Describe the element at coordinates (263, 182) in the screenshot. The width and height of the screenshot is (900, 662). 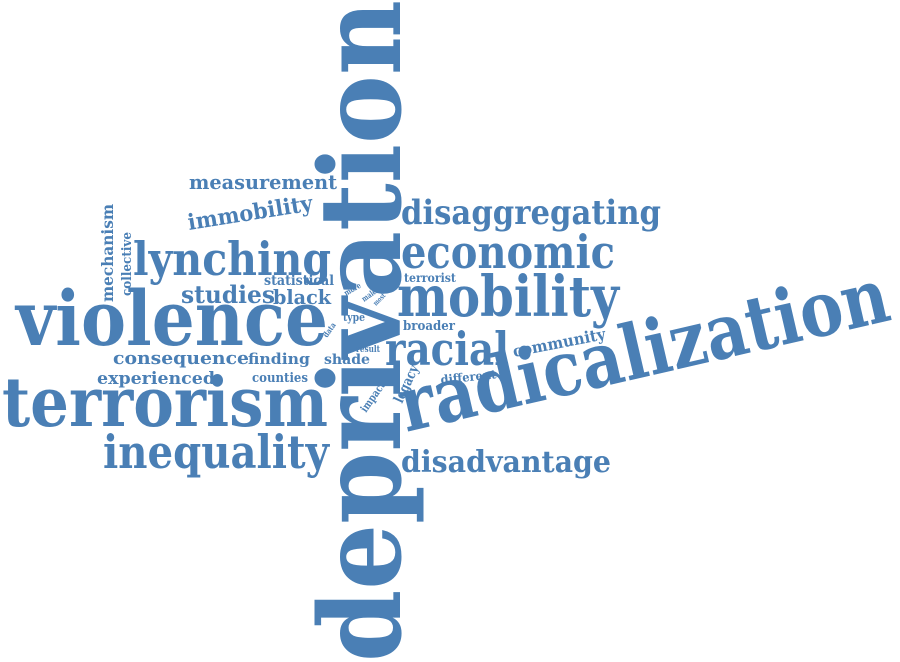
I see `word-measurement: measurement` at that location.